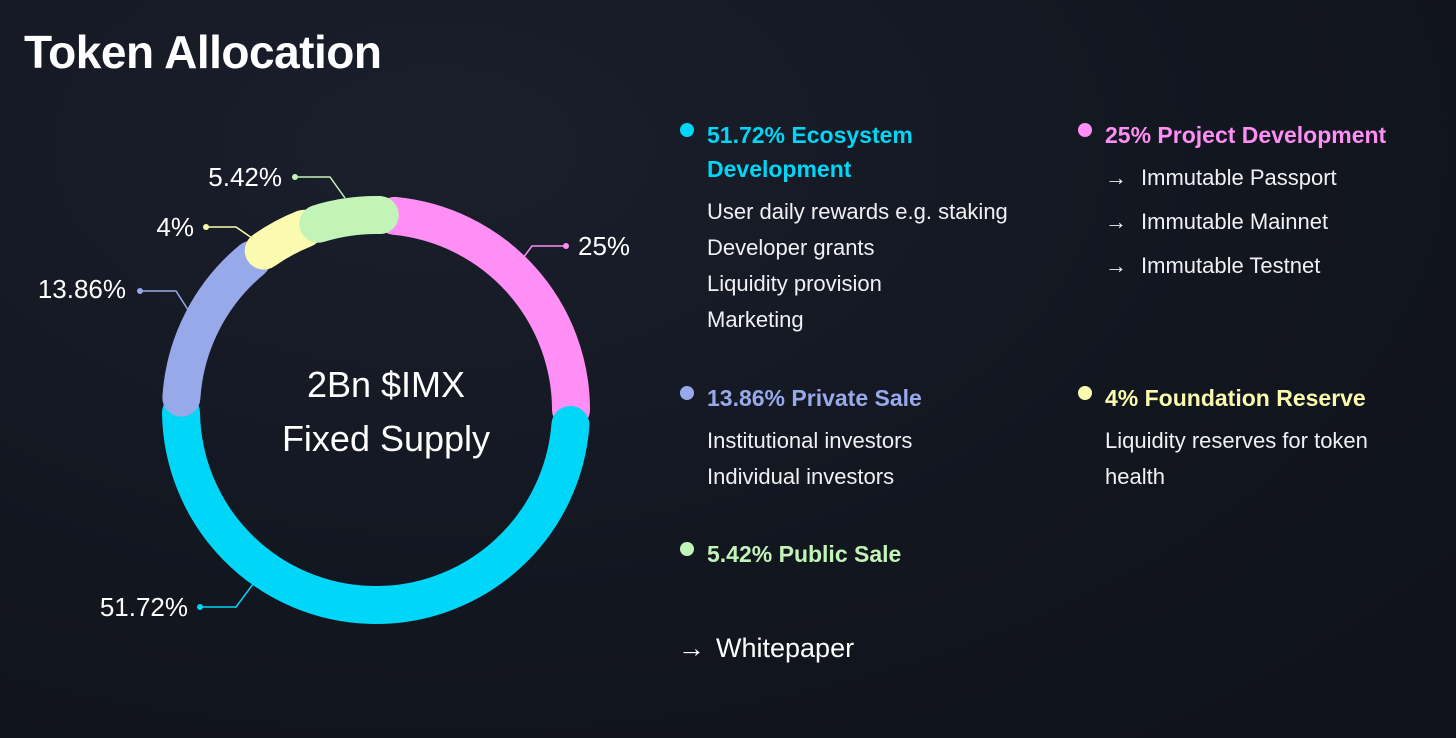 The image size is (1456, 738). What do you see at coordinates (687, 549) in the screenshot?
I see `legend-dot-public` at bounding box center [687, 549].